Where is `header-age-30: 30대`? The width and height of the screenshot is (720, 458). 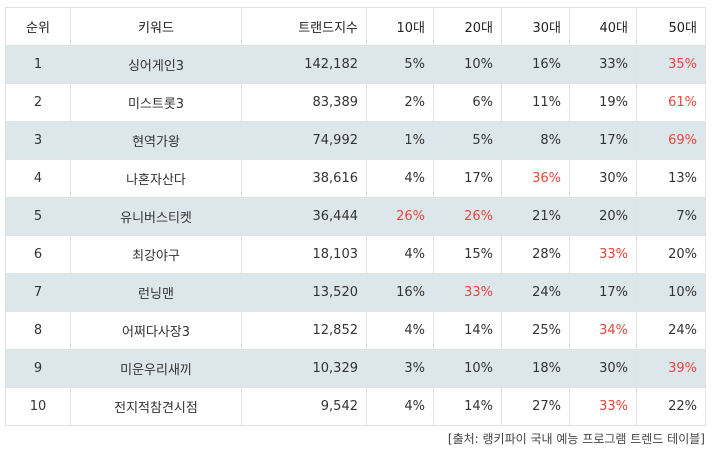 header-age-30: 30대 is located at coordinates (535, 26).